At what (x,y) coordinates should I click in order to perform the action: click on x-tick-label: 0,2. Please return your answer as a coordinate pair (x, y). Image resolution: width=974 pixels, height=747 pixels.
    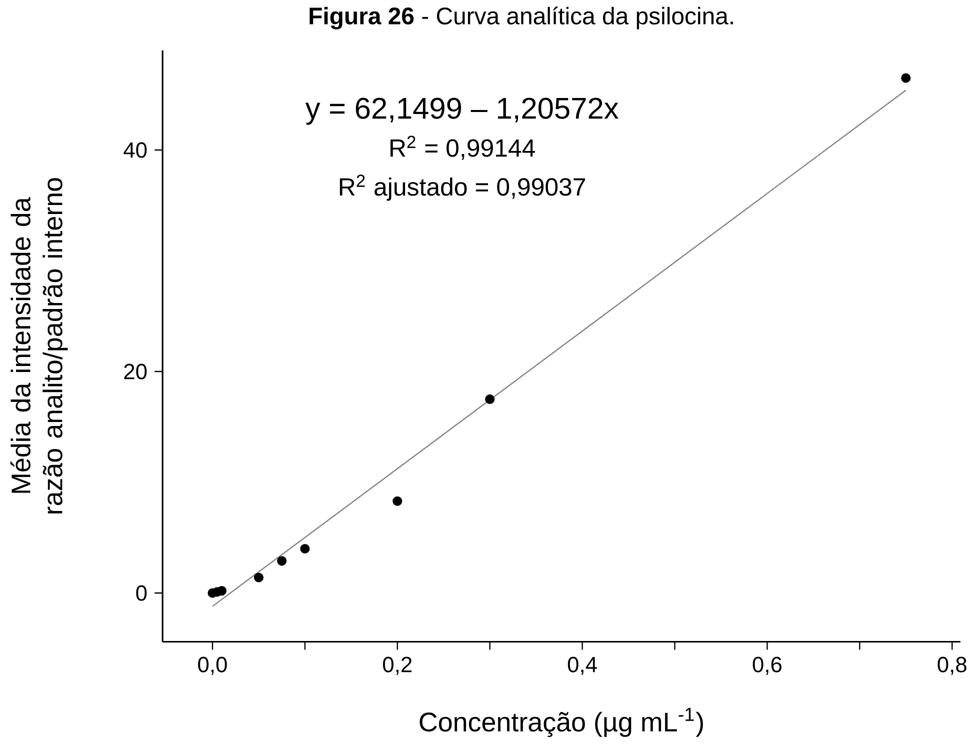
    Looking at the image, I should click on (397, 665).